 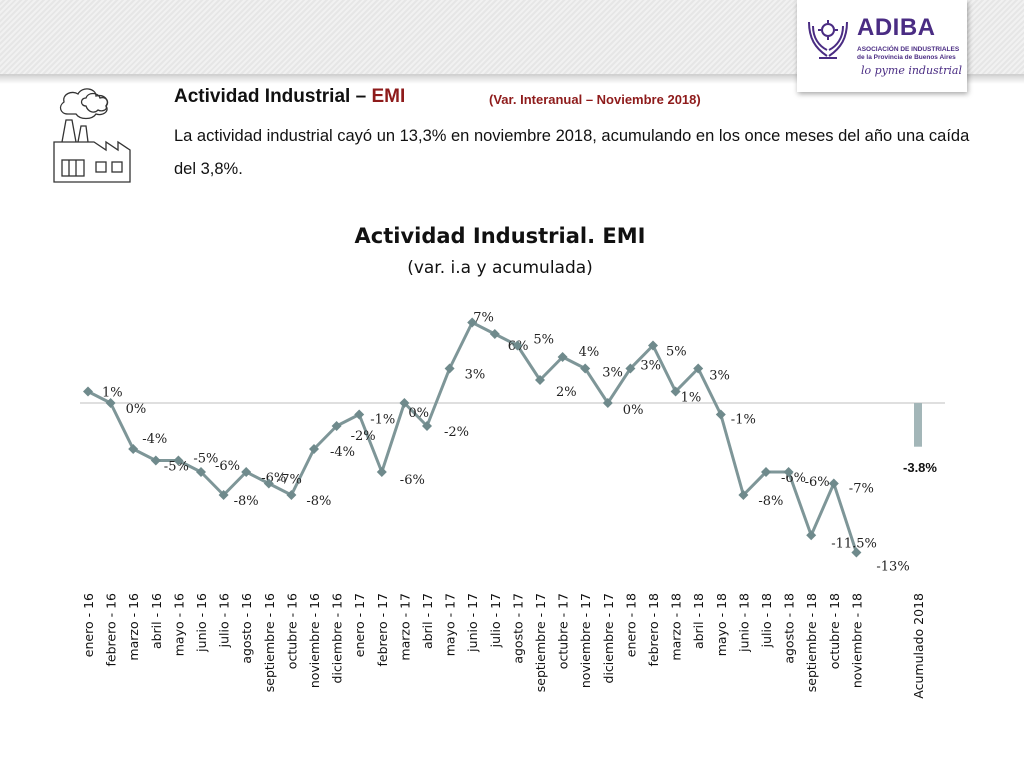 What do you see at coordinates (512, 79) in the screenshot?
I see `header-band-shadow` at bounding box center [512, 79].